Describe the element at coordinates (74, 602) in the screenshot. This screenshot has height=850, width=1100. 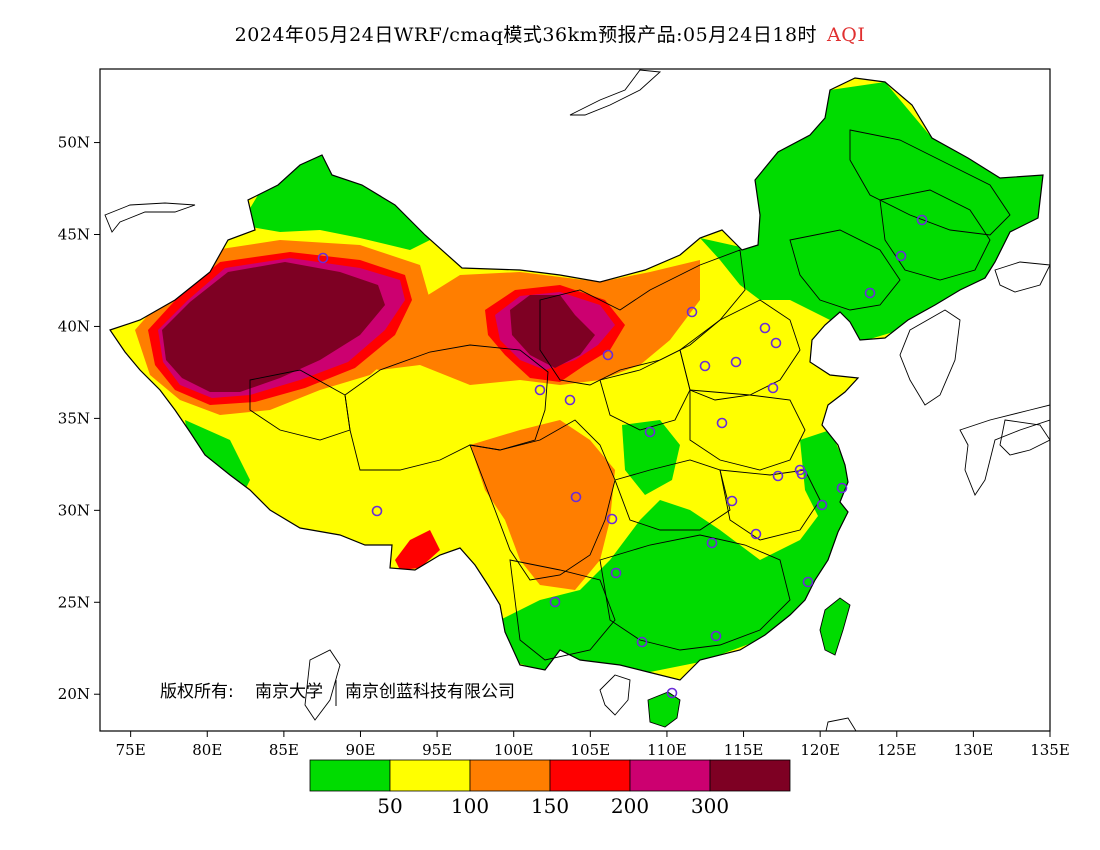
I see `lat-tick-label: 25N` at that location.